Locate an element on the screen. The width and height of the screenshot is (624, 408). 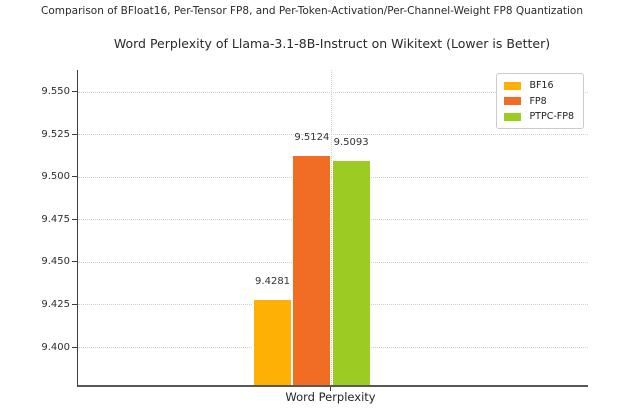
y-tick-label: 9.550 is located at coordinates (55, 92).